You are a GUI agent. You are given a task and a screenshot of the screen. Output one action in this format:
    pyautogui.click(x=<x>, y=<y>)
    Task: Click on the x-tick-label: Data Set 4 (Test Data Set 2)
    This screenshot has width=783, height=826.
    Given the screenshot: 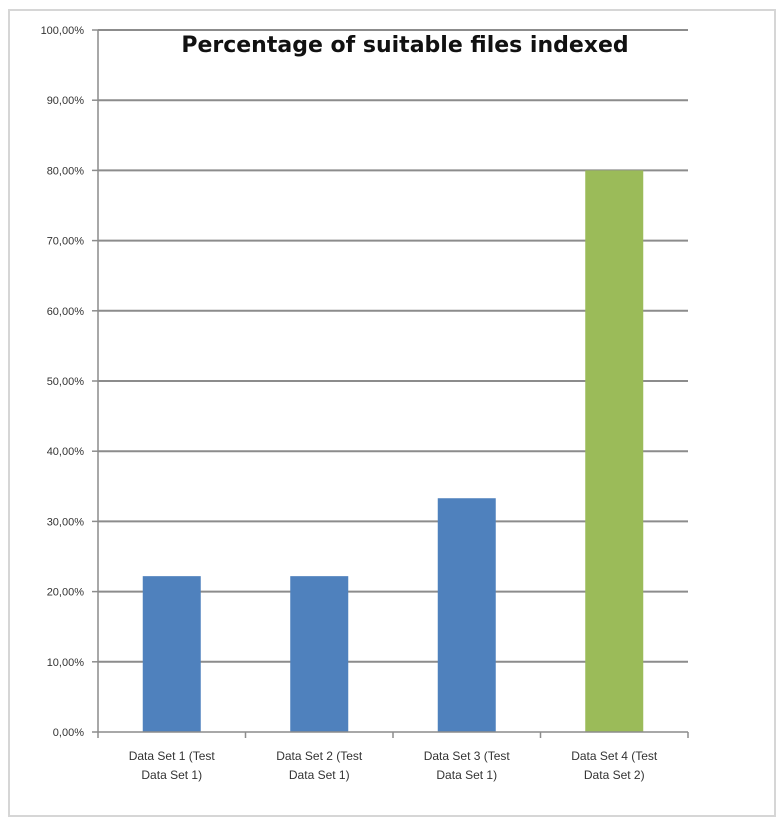 What is the action you would take?
    pyautogui.click(x=614, y=765)
    